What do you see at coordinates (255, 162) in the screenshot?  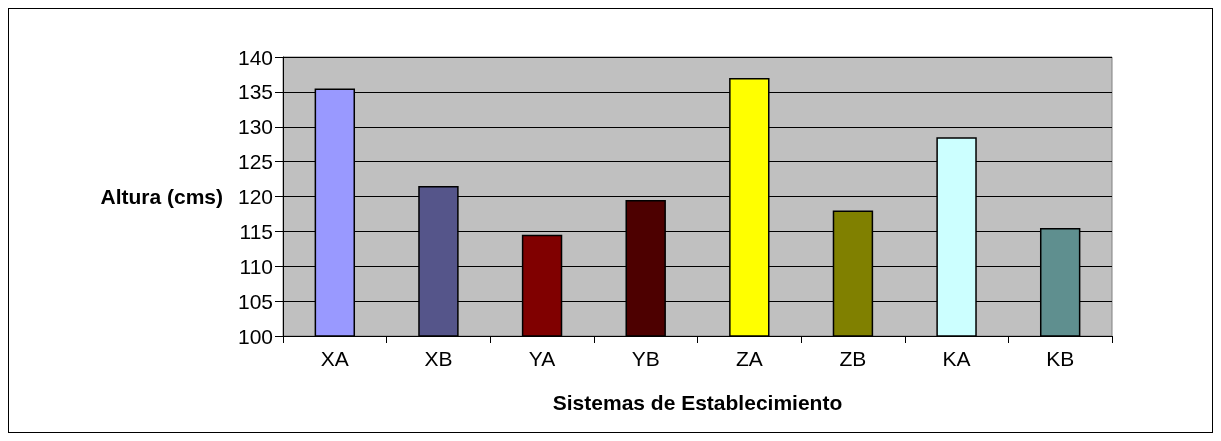 I see `y-tick-label: 125` at bounding box center [255, 162].